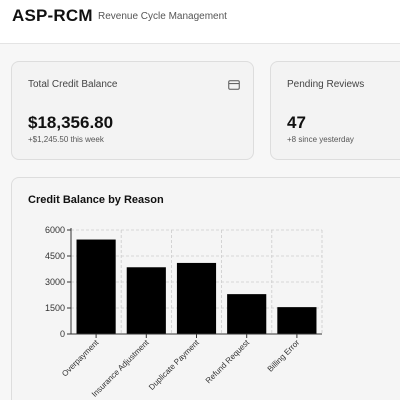 This screenshot has width=400, height=400. Describe the element at coordinates (96, 286) in the screenshot. I see `bar-overpayment` at that location.